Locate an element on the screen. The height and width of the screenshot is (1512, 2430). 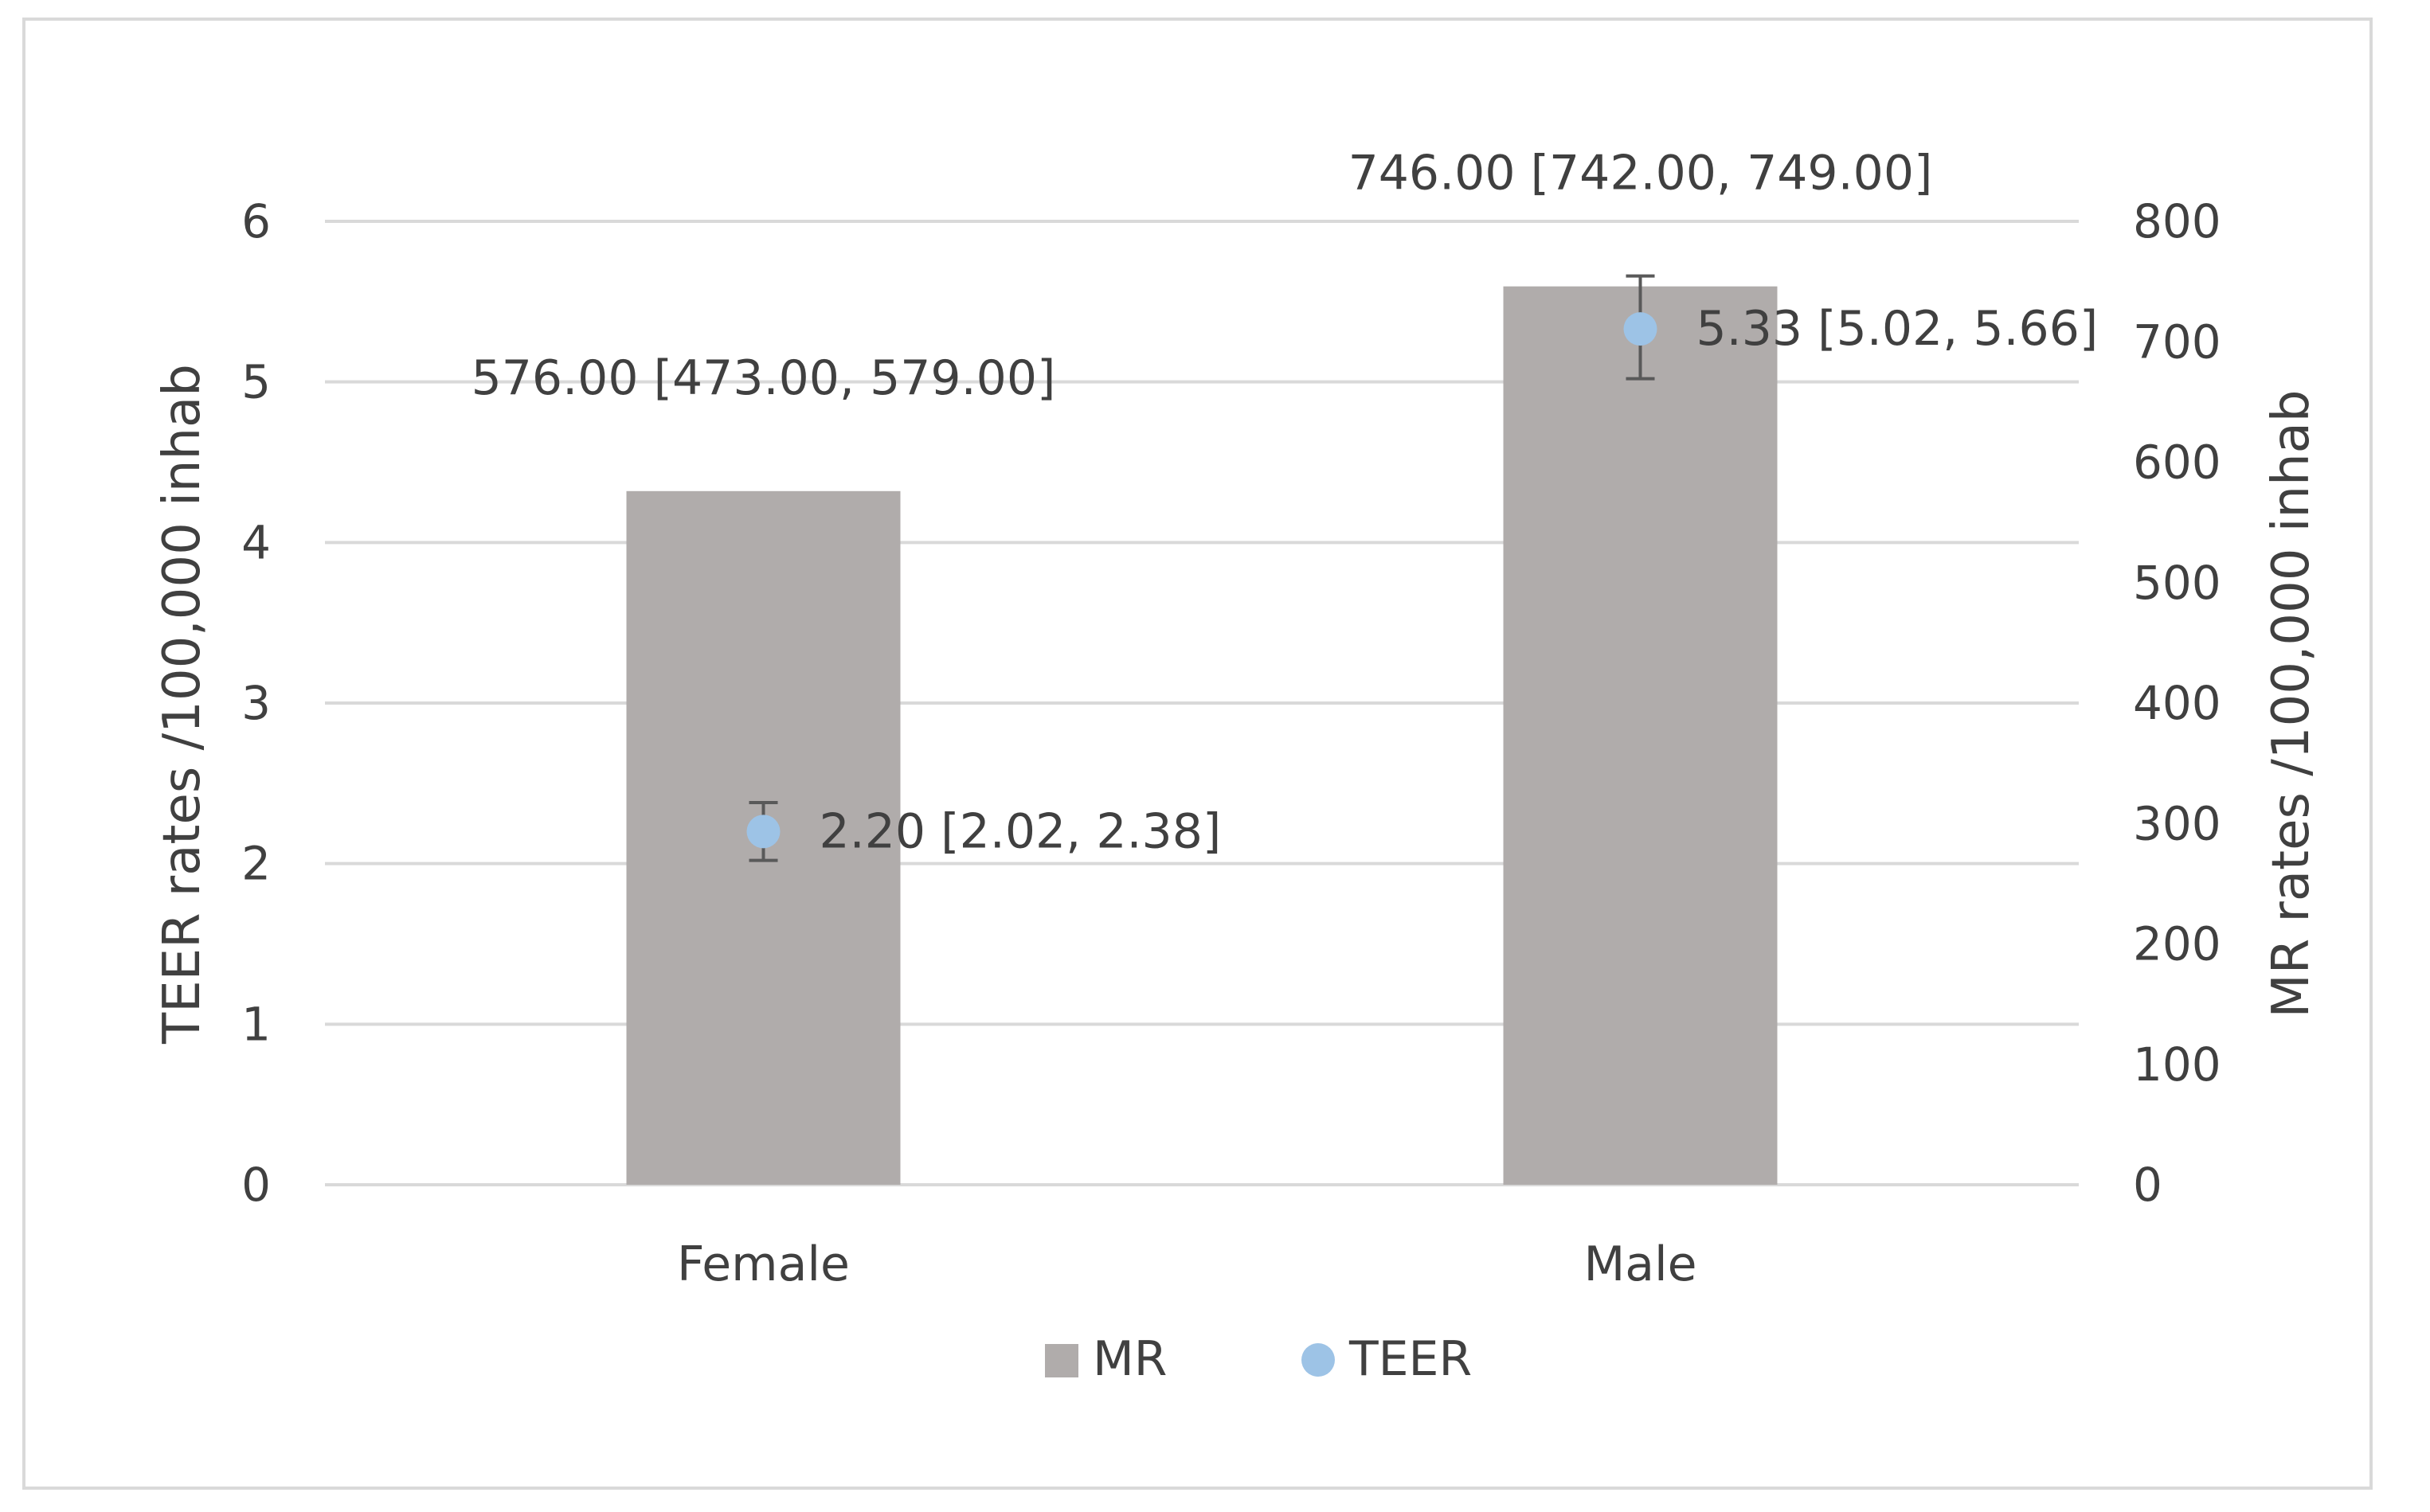
teer-markers is located at coordinates (1201, 568).